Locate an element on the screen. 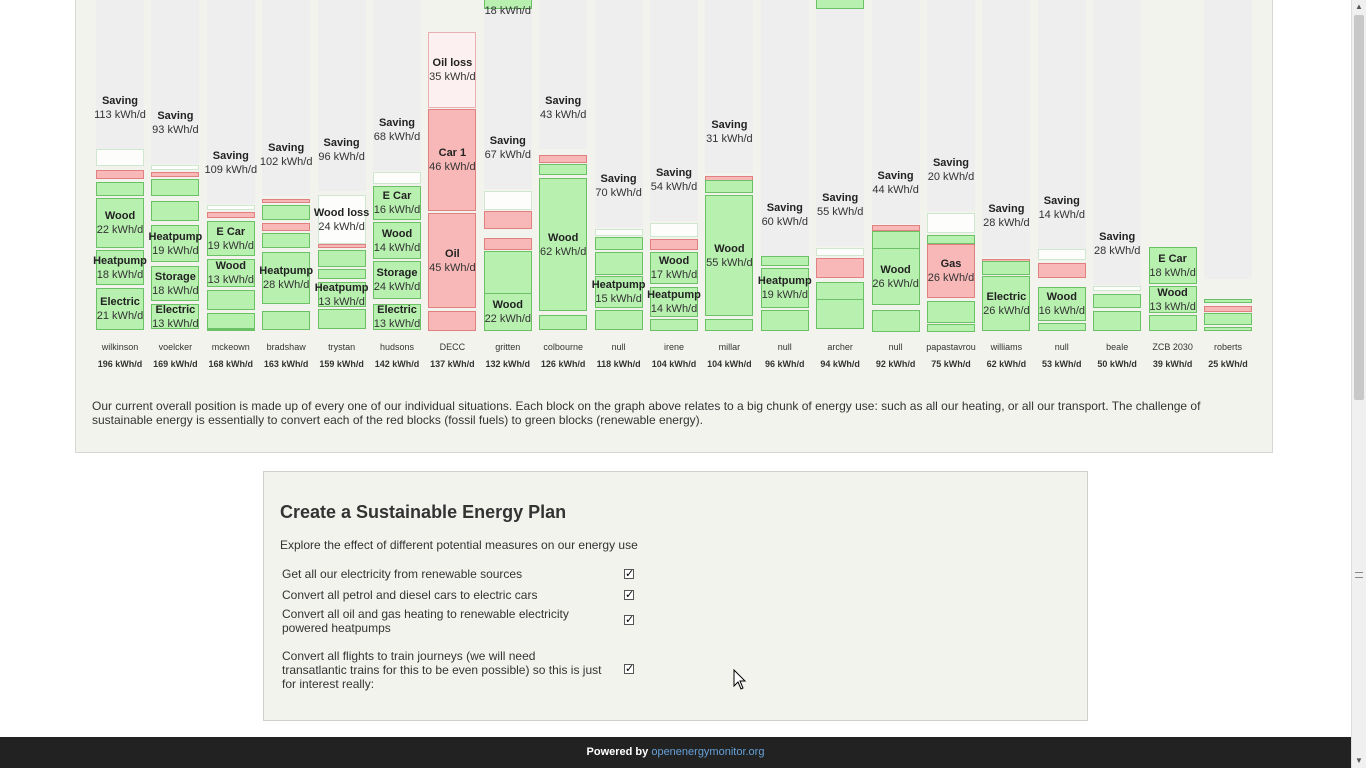 The width and height of the screenshot is (1366, 768). chart-column-total: 25 kWh/d is located at coordinates (1228, 364).